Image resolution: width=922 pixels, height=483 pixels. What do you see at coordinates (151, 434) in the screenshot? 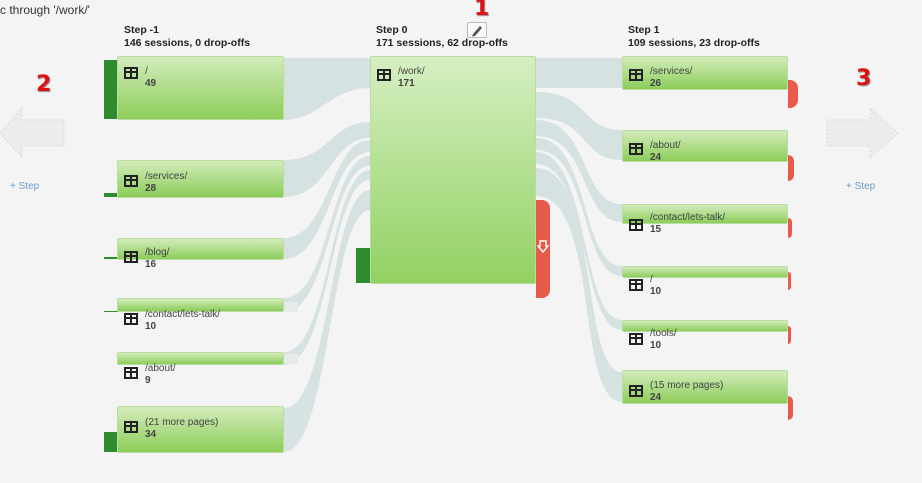
I see `node-session-count: 34` at bounding box center [151, 434].